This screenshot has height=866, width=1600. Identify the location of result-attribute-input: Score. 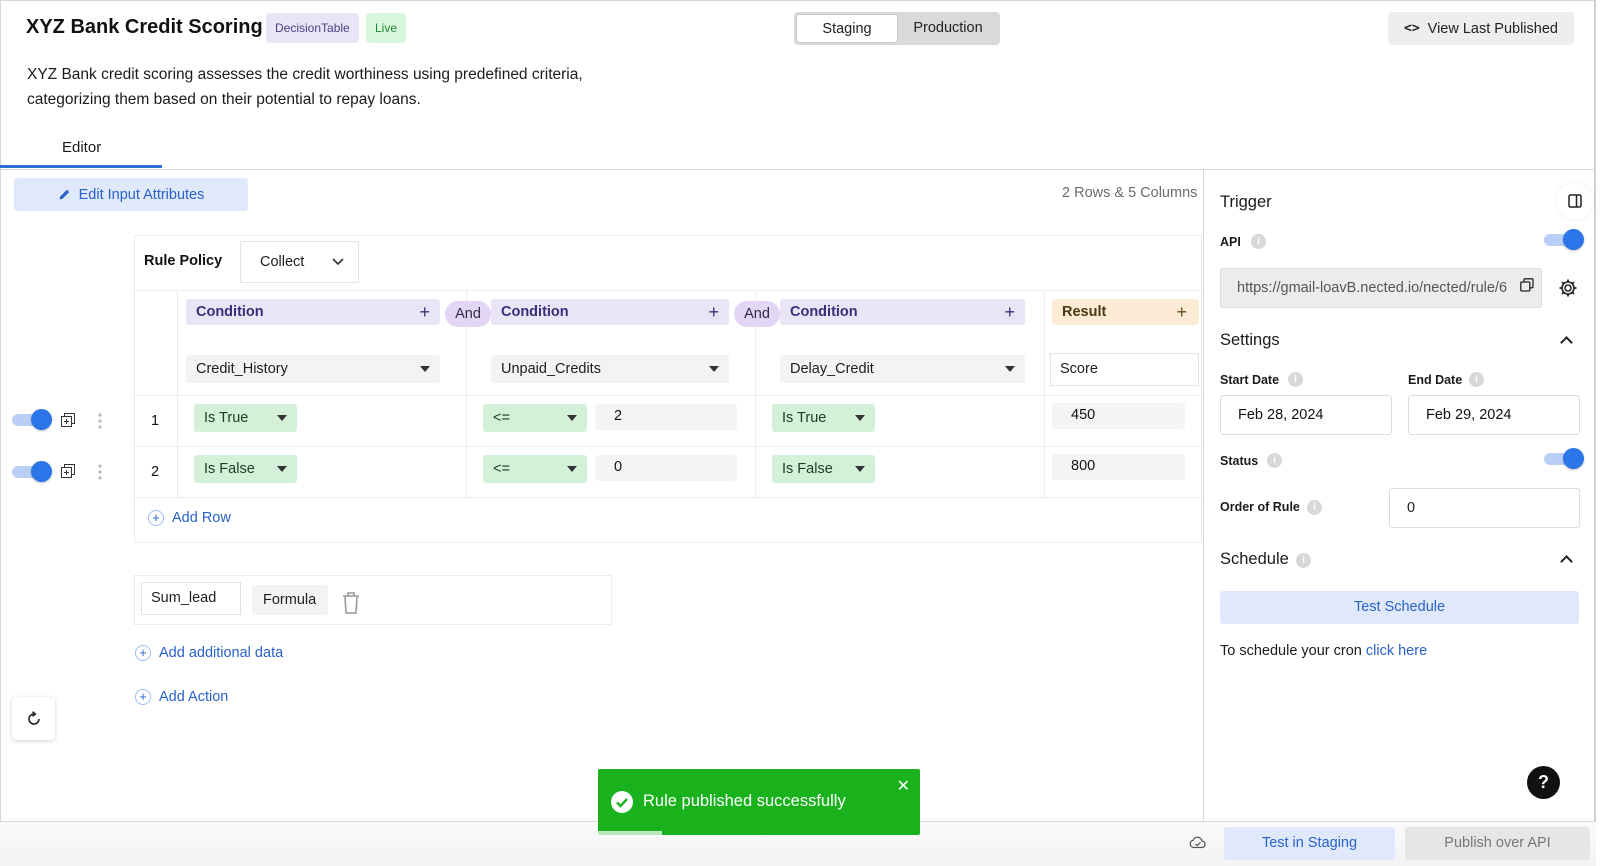
(1124, 369).